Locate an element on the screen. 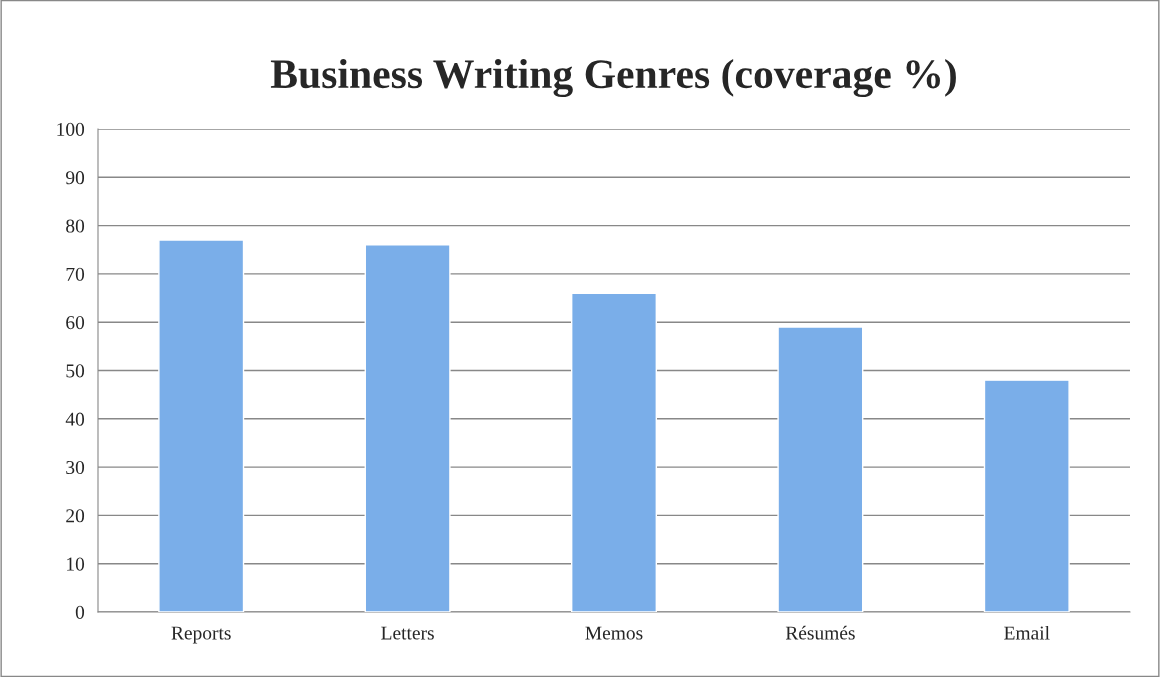  y-tick-label: 10 is located at coordinates (76, 564).